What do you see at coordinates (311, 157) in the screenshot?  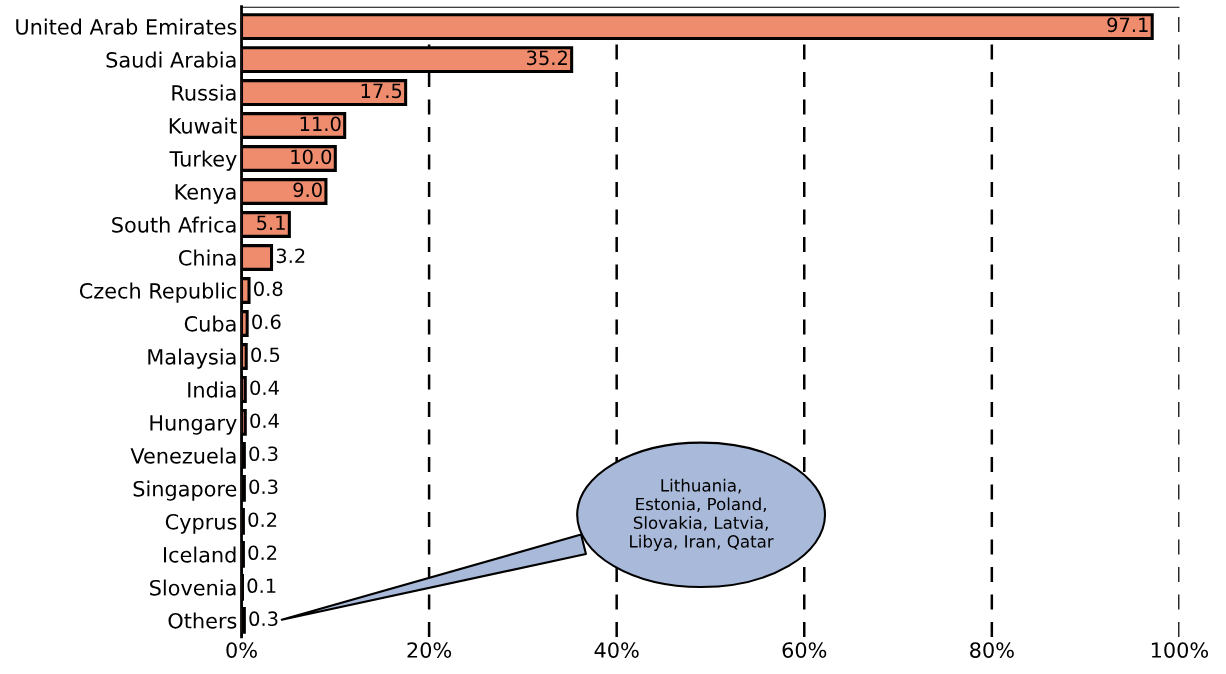 I see `data-label: 10.0` at bounding box center [311, 157].